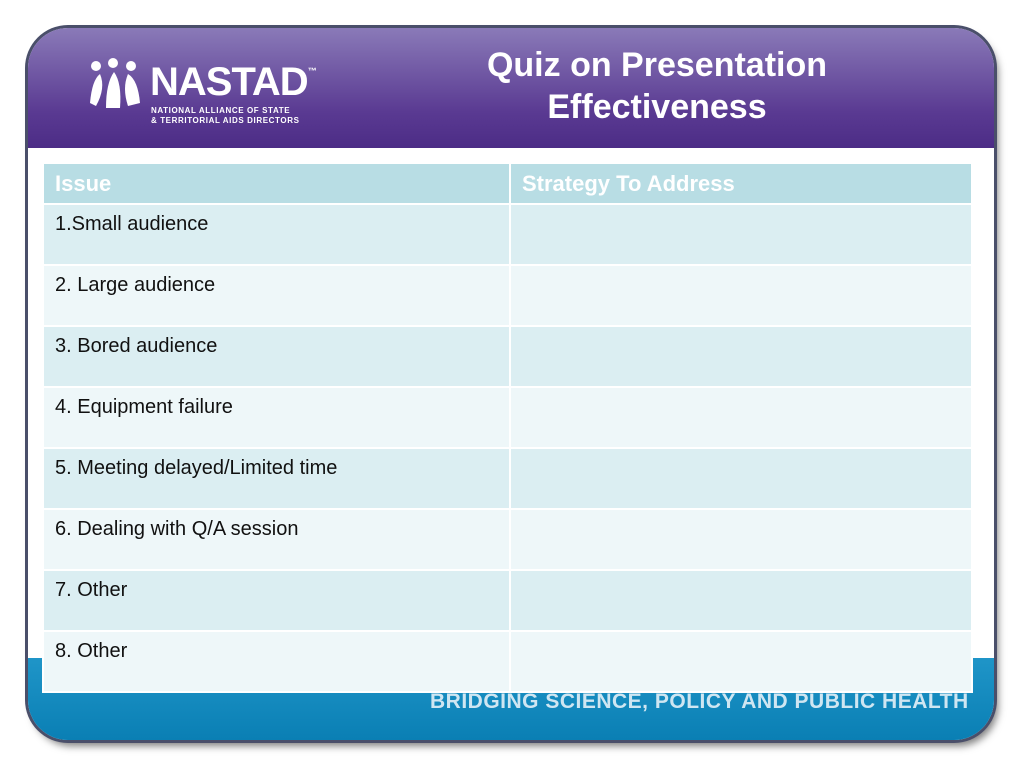 This screenshot has height=768, width=1024. Describe the element at coordinates (276, 183) in the screenshot. I see `column-header: Issue` at that location.